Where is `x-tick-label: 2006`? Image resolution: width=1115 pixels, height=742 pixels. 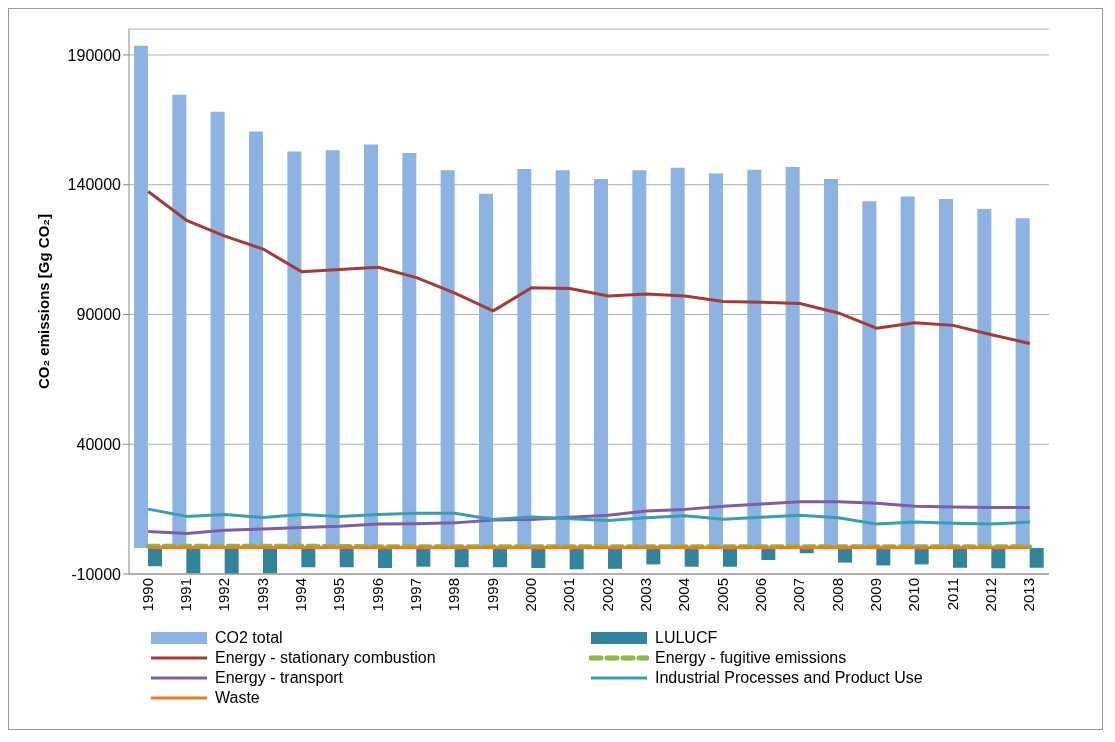 x-tick-label: 2006 is located at coordinates (761, 595).